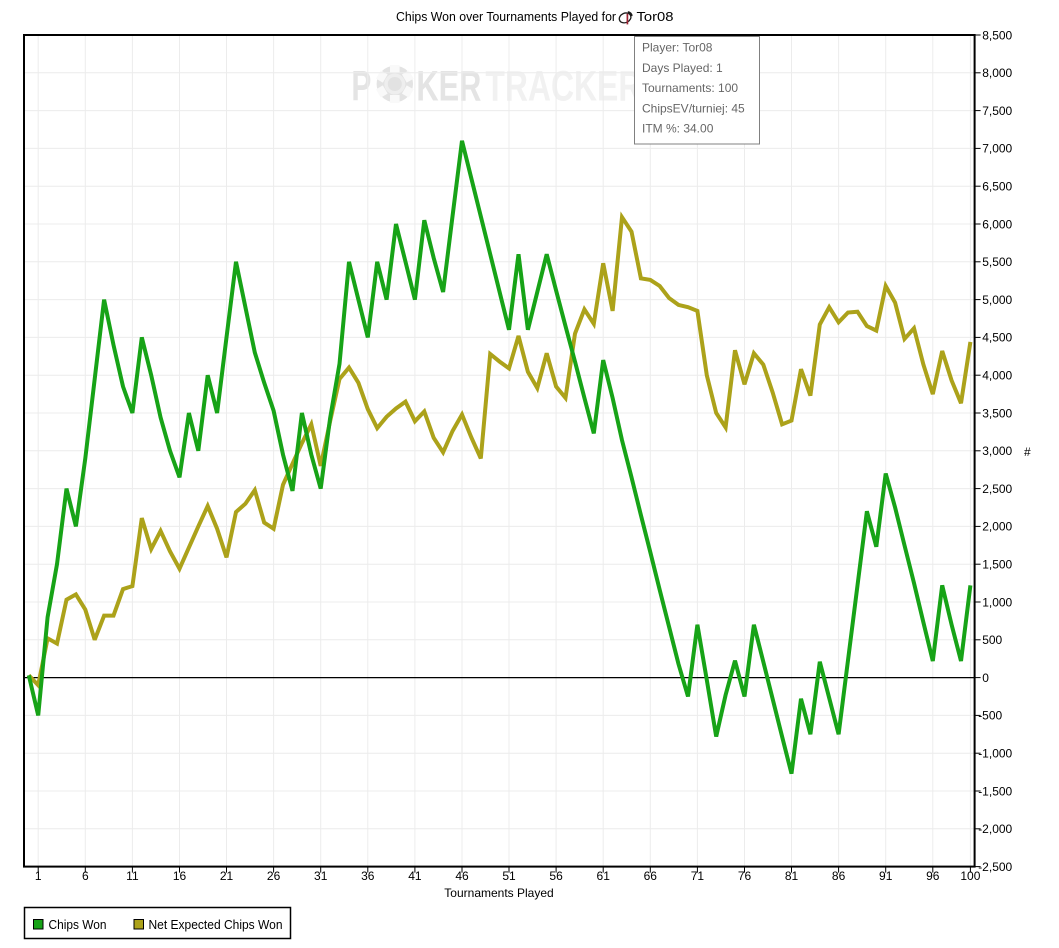 The width and height of the screenshot is (1059, 948). What do you see at coordinates (992, 640) in the screenshot?
I see `svg-text: 500` at bounding box center [992, 640].